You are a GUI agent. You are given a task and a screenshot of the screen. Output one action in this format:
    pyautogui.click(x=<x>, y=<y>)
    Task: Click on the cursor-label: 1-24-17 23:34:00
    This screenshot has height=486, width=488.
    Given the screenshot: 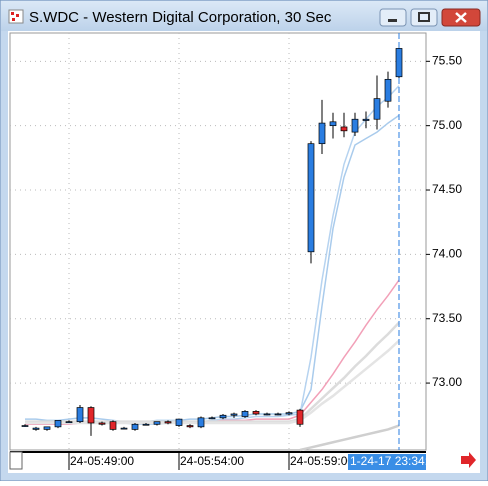 What is the action you would take?
    pyautogui.click(x=396, y=461)
    